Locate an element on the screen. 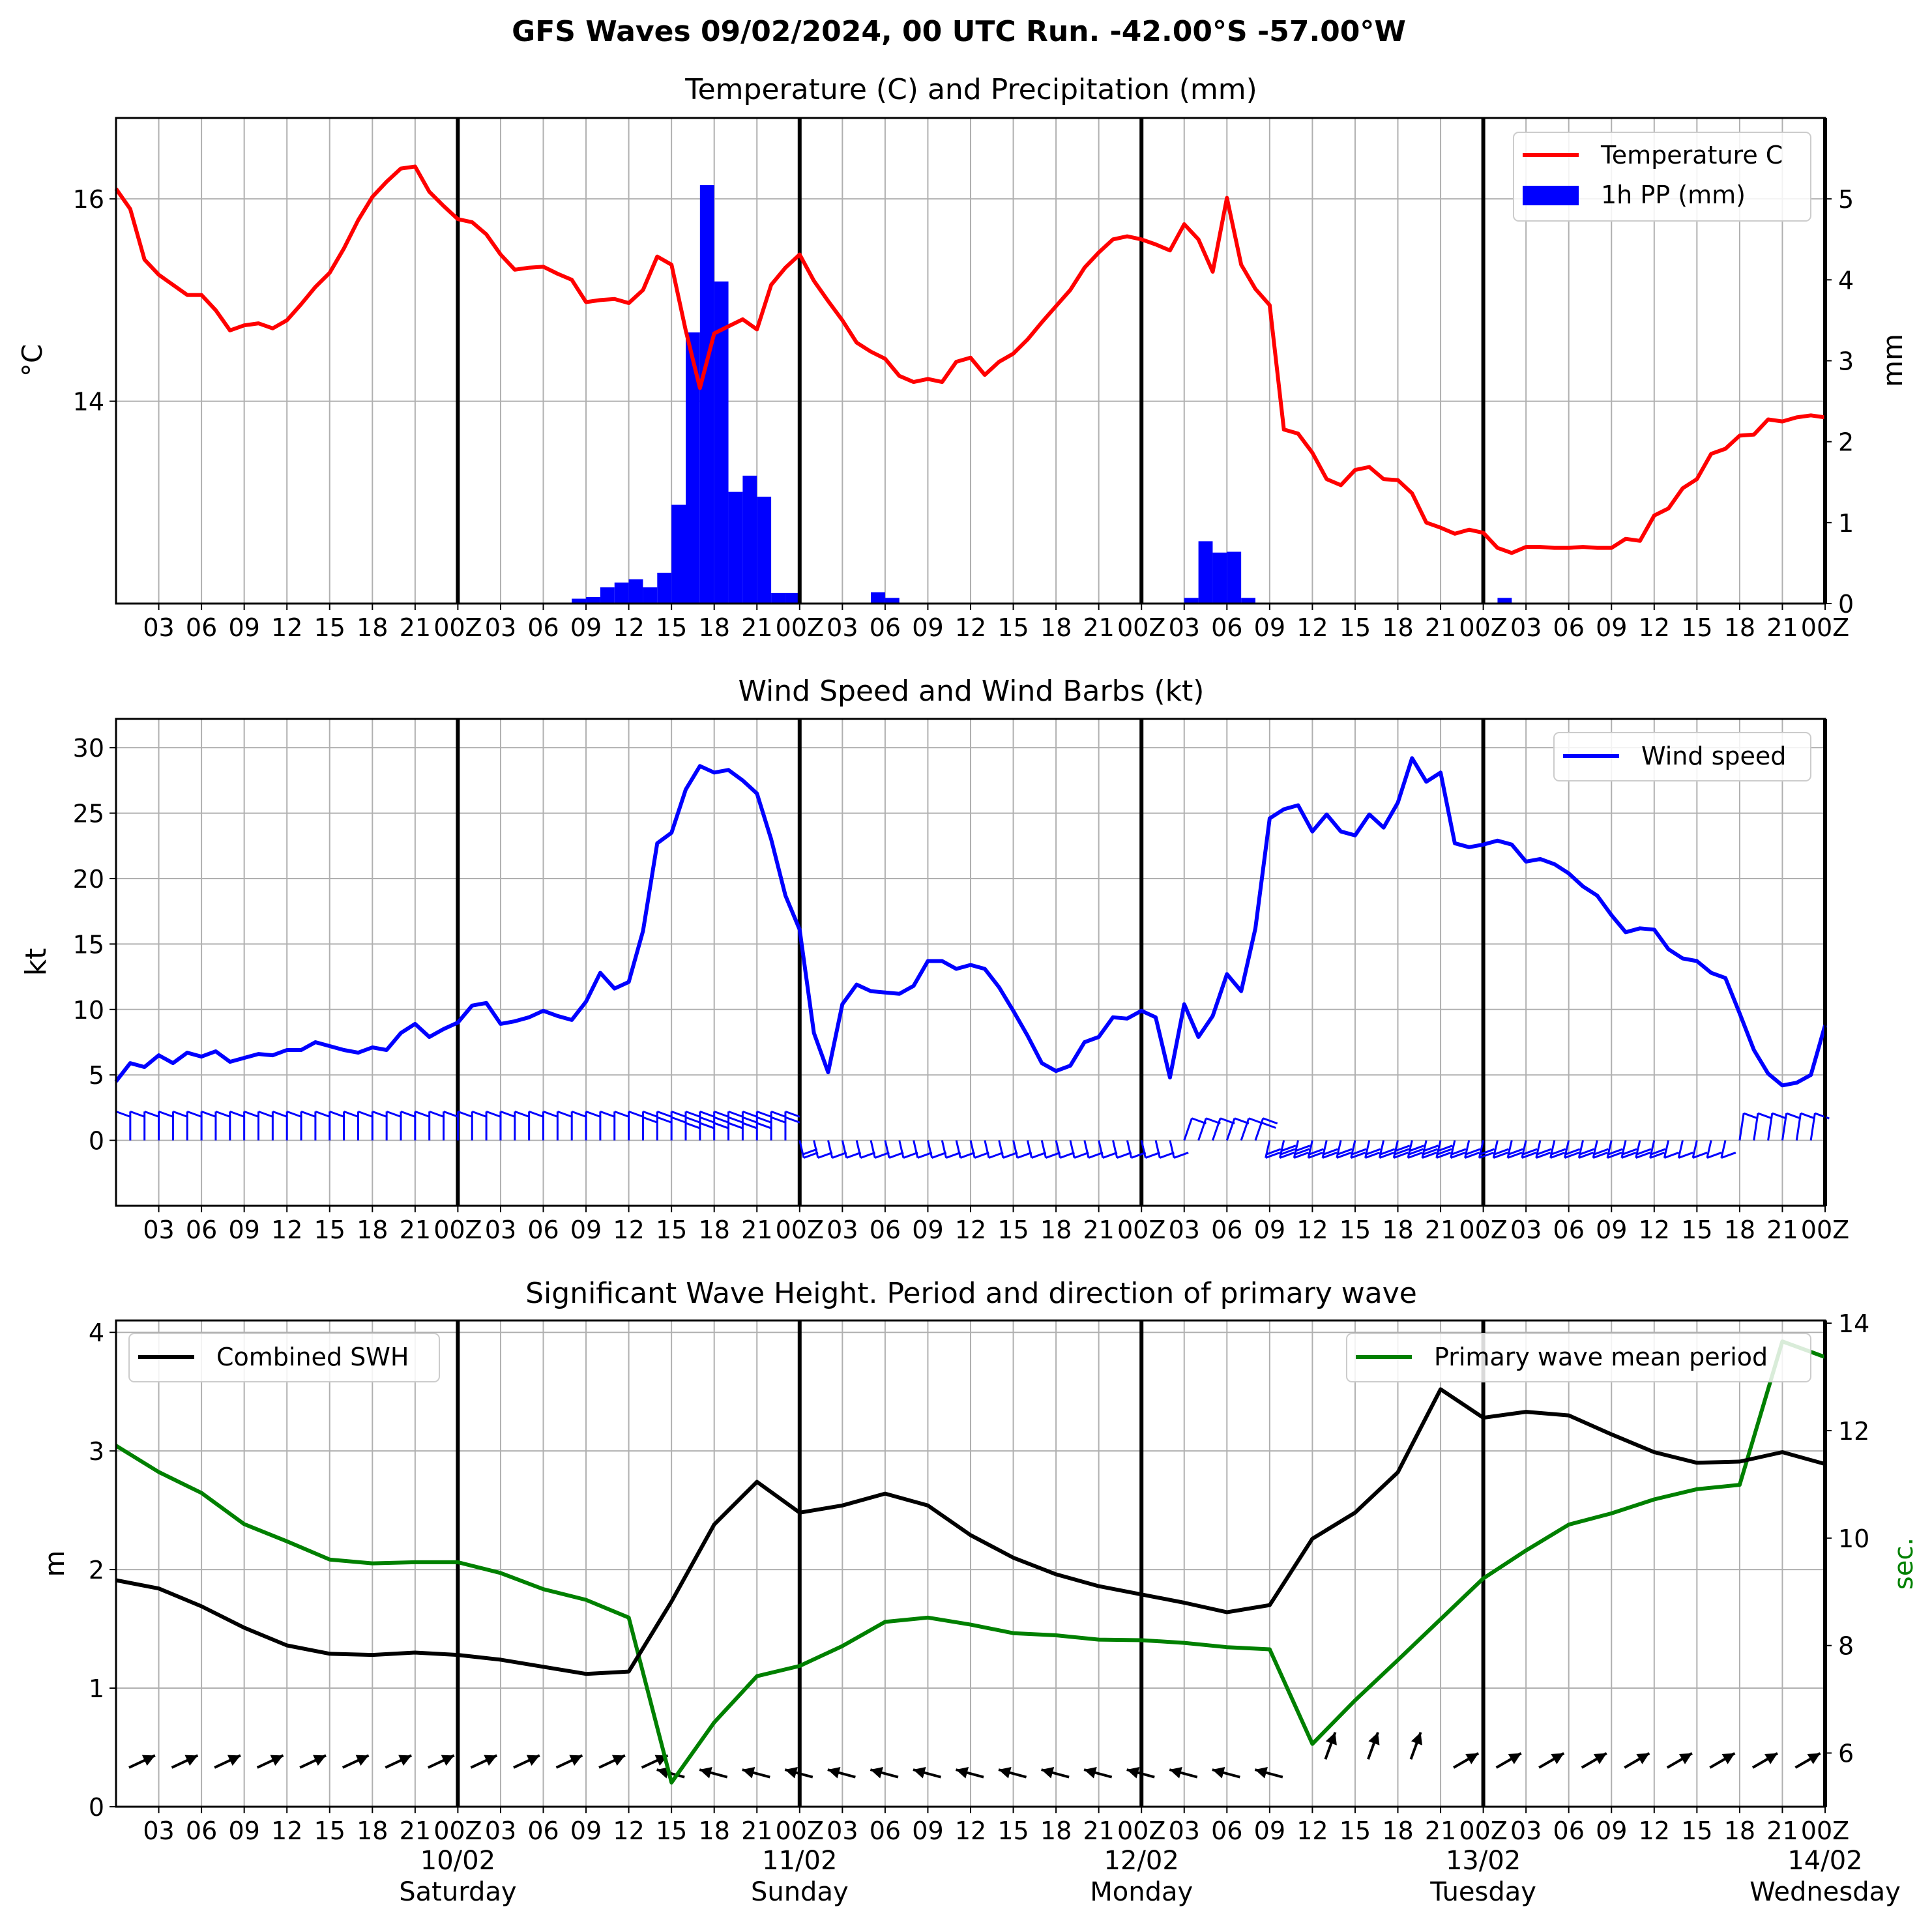 The image size is (1932, 1926). swh-line is located at coordinates (970, 1531).